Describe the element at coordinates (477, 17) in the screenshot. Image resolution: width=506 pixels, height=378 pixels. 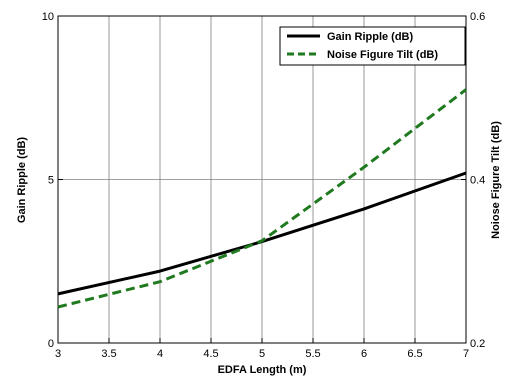
I see `y-right-tick-label: 0.6` at that location.